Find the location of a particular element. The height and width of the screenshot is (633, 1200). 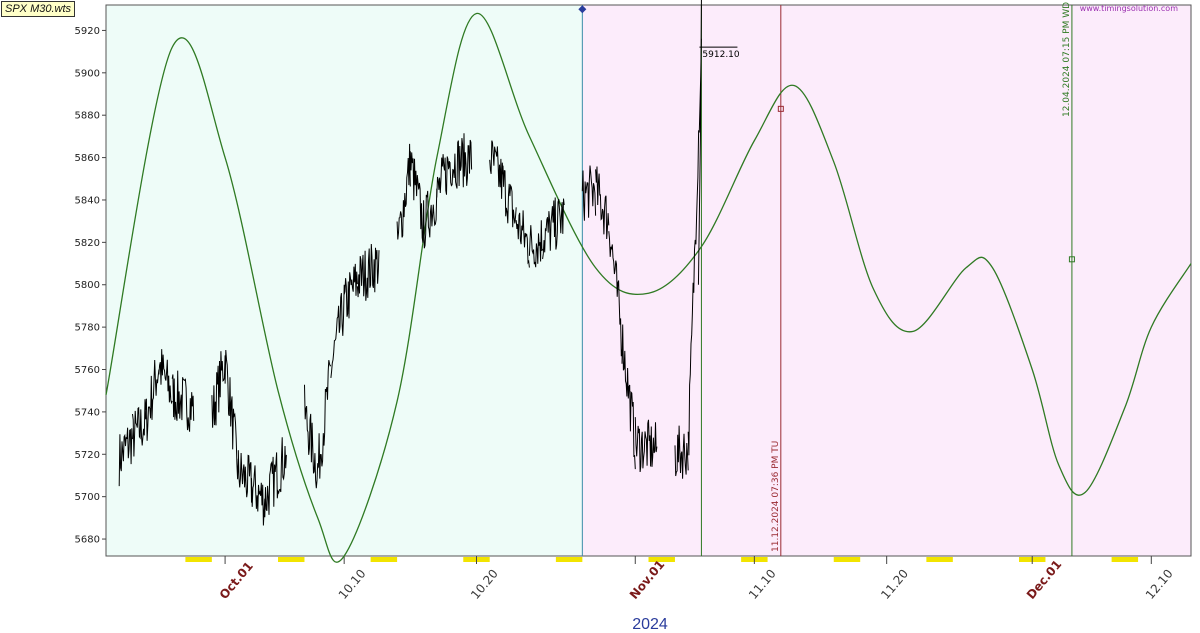

y-tick-label: 5840 is located at coordinates (87, 200).